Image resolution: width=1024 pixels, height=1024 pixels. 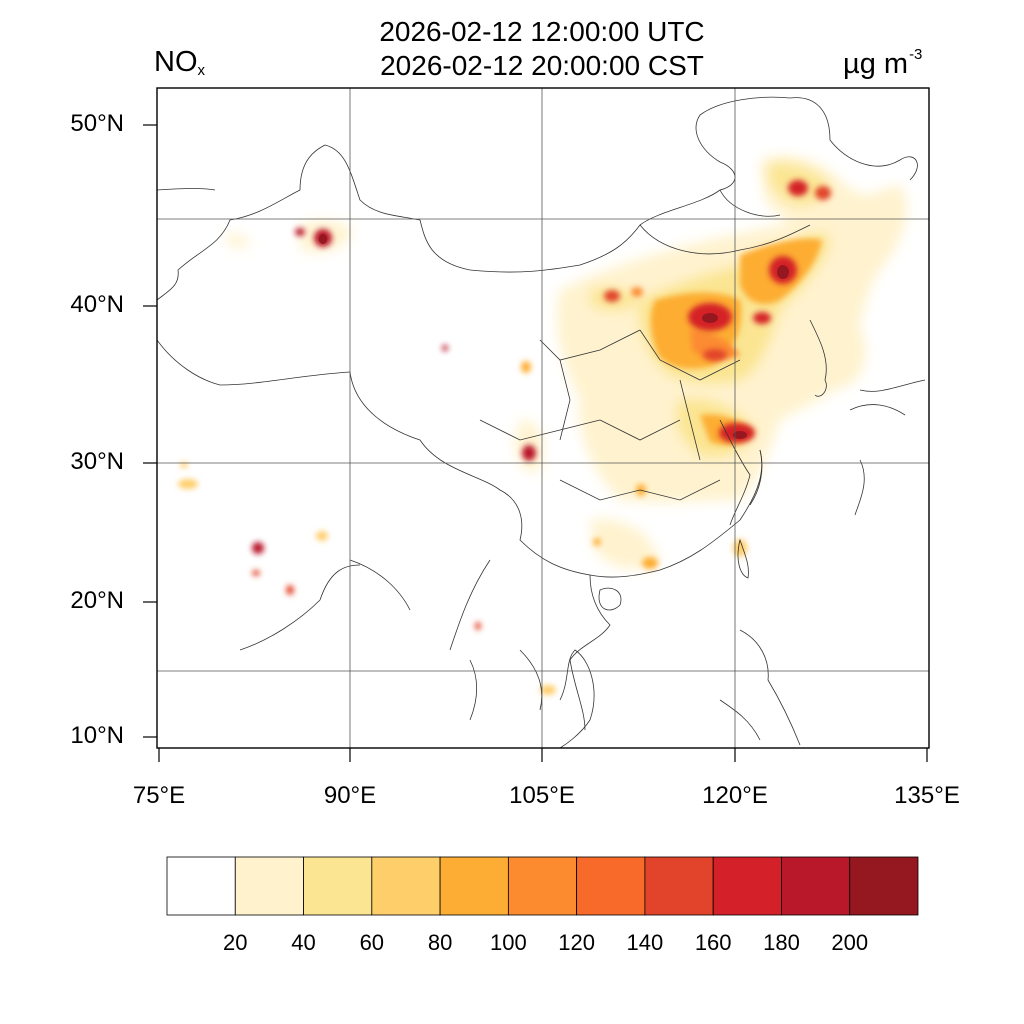 I want to click on colorbar, so click(x=542, y=886).